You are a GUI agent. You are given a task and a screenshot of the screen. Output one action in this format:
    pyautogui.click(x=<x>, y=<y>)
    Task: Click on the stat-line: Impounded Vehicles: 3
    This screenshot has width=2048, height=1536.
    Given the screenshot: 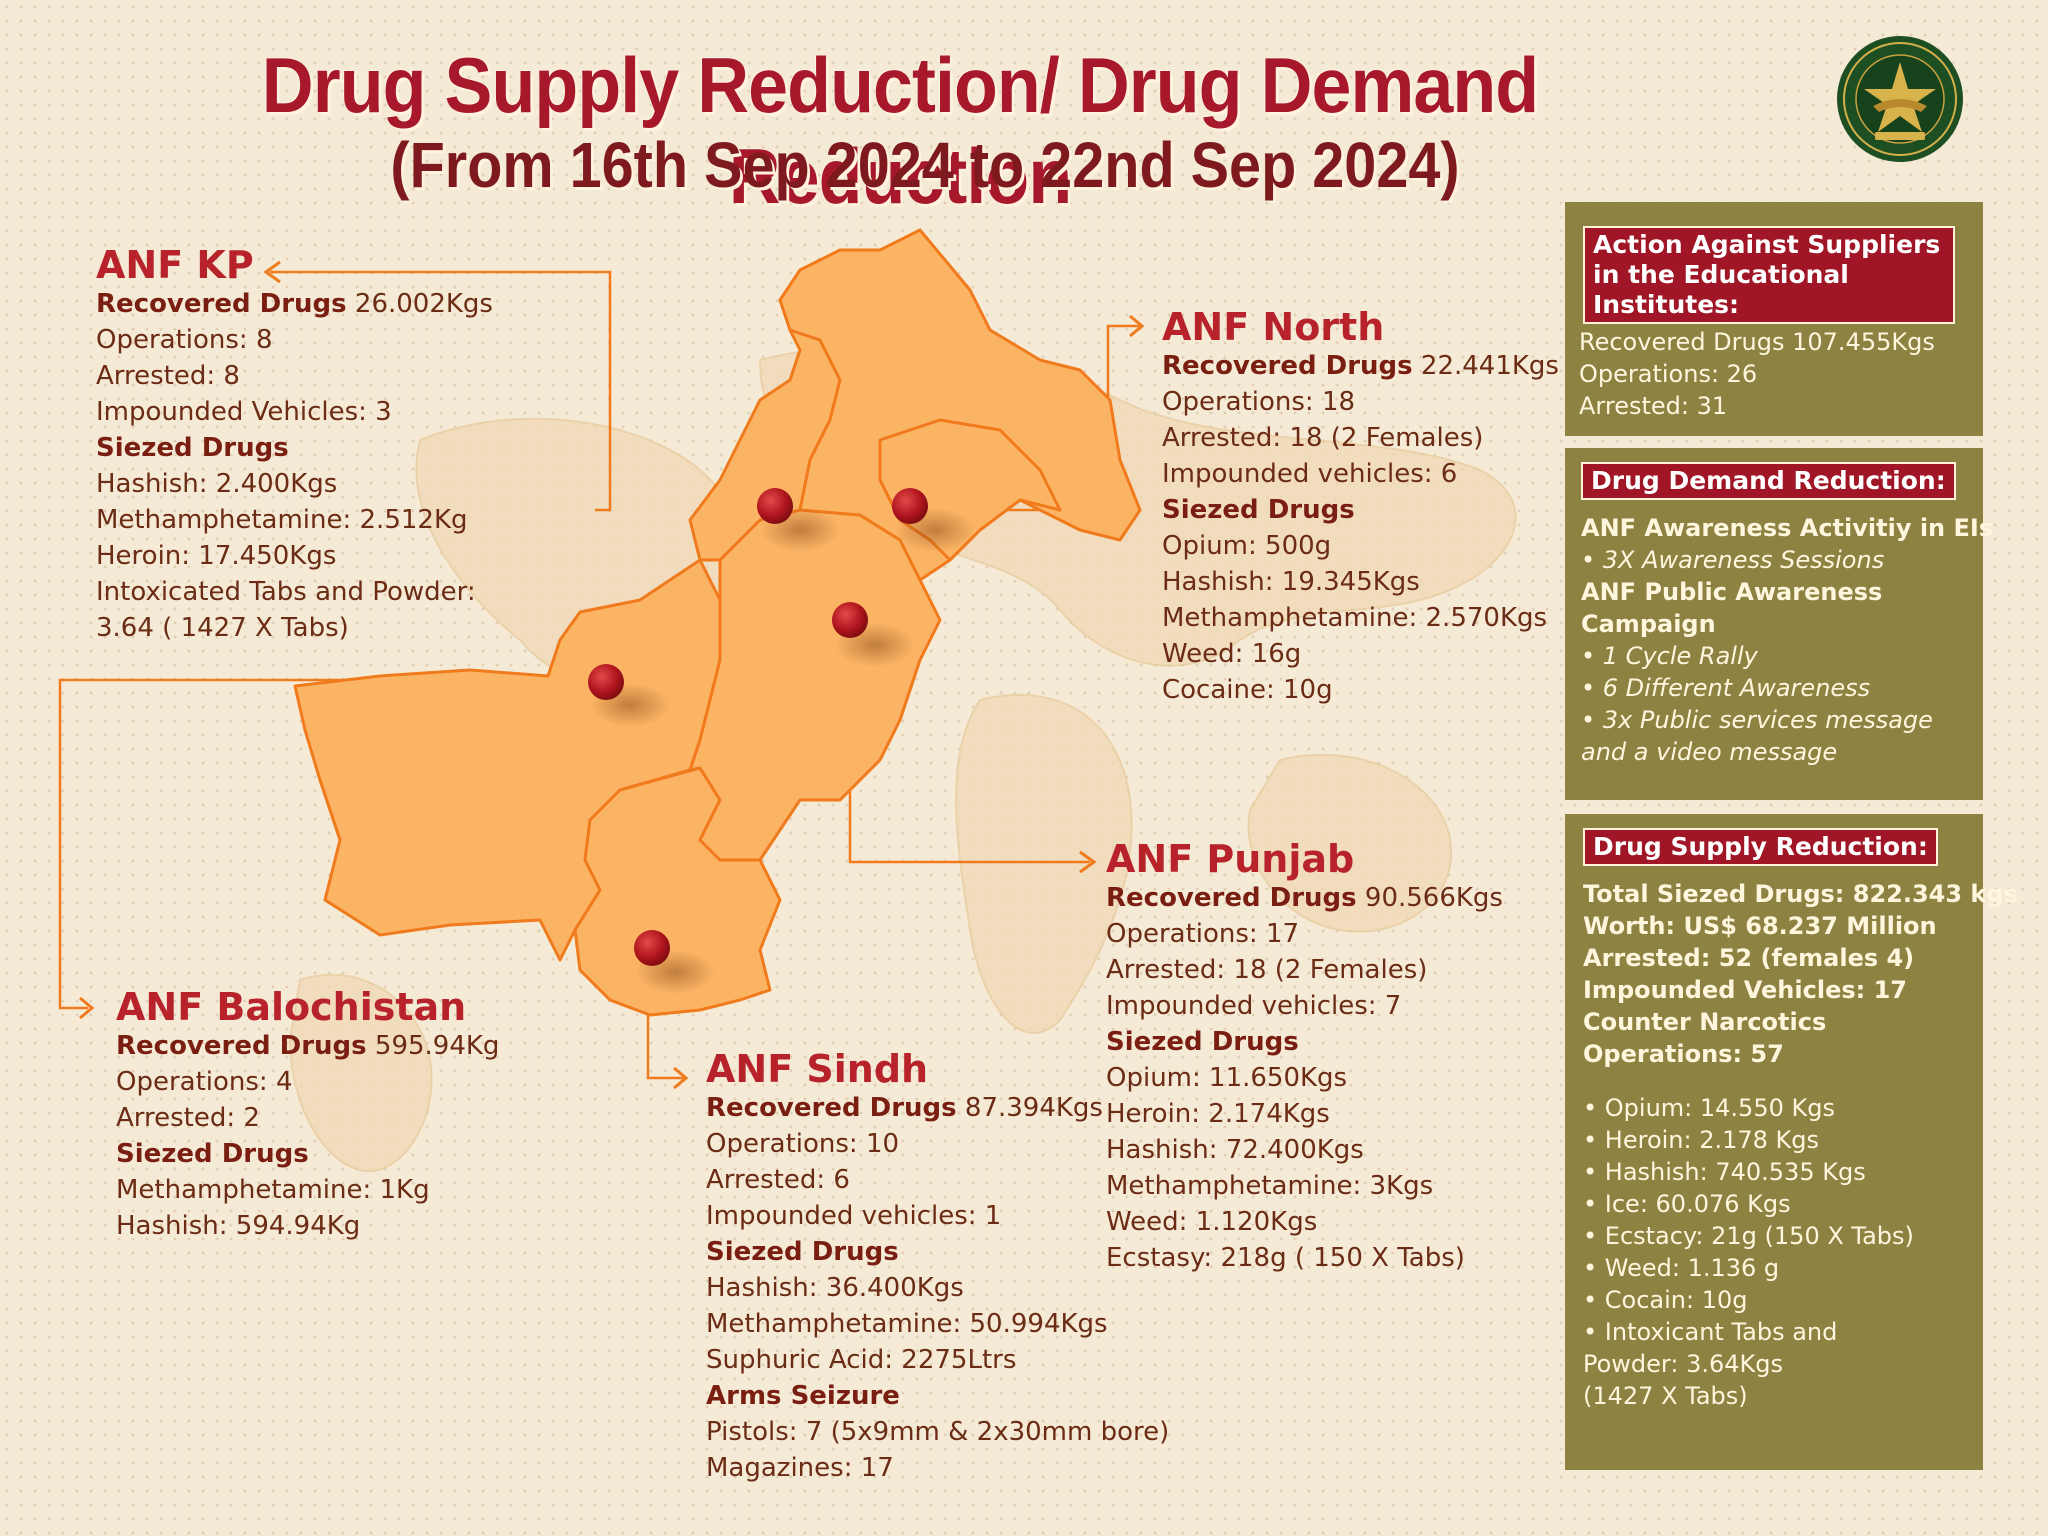 What is the action you would take?
    pyautogui.click(x=244, y=412)
    